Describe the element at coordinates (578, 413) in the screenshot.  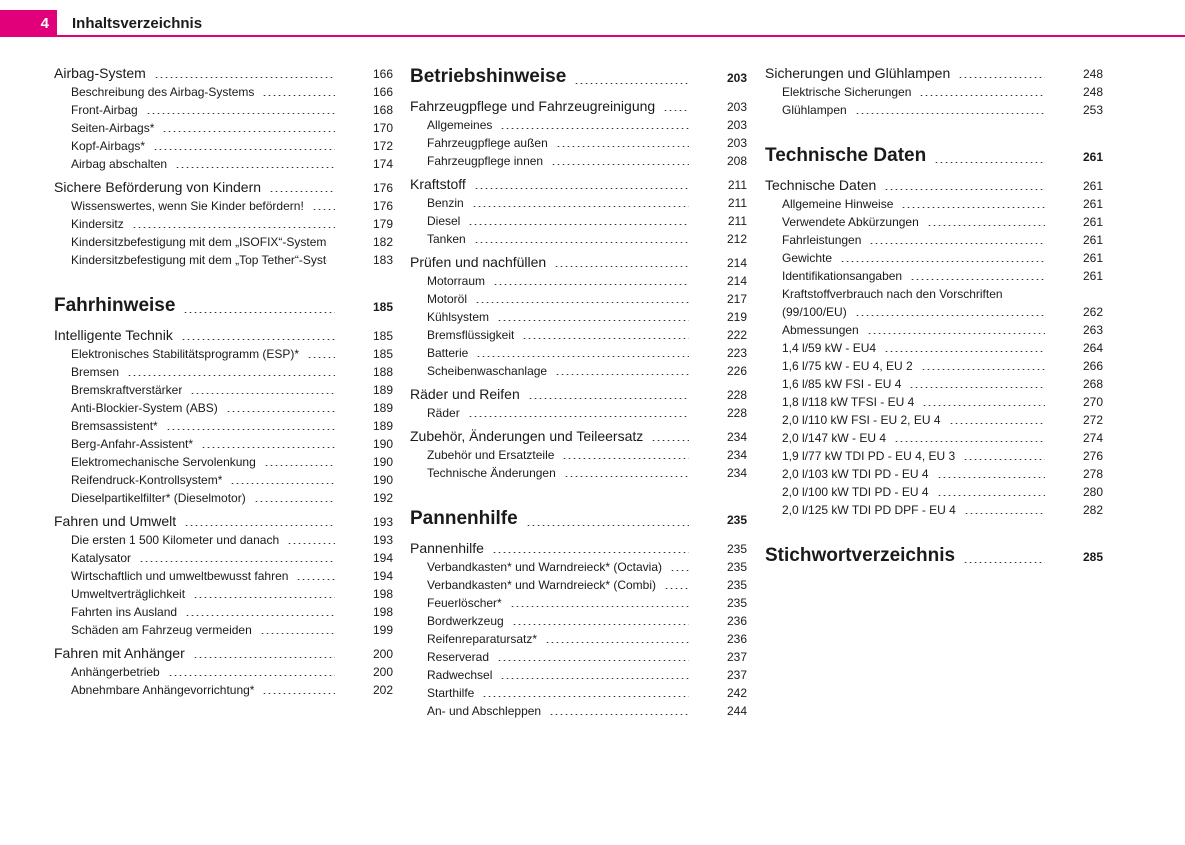
I see `toc-entry: Räder 228` at that location.